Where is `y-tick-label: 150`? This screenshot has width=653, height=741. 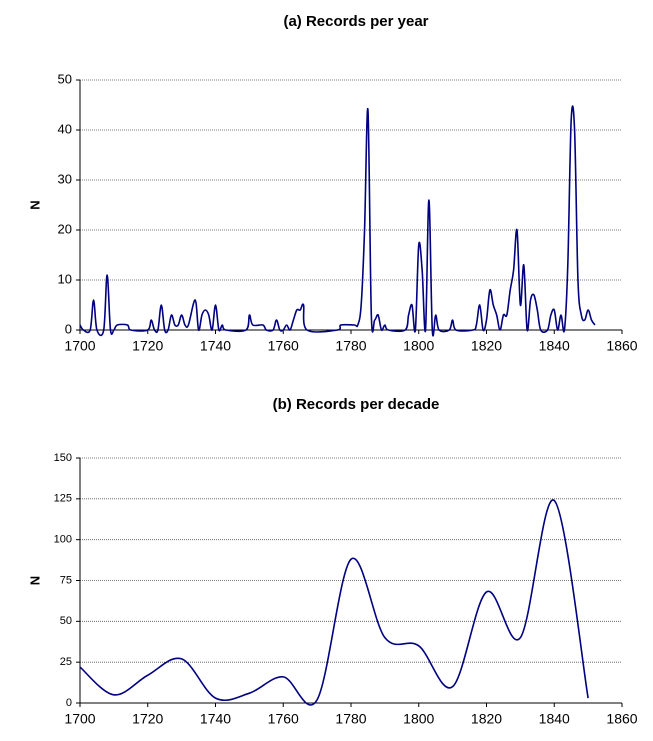
y-tick-label: 150 is located at coordinates (63, 458).